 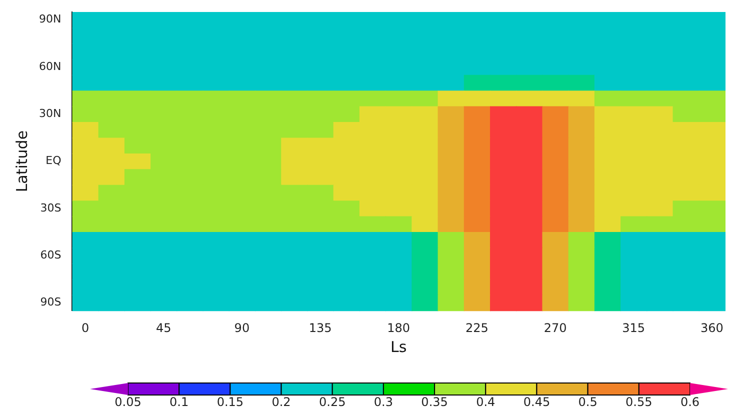 What do you see at coordinates (85, 327) in the screenshot?
I see `x-tick-label: 0` at bounding box center [85, 327].